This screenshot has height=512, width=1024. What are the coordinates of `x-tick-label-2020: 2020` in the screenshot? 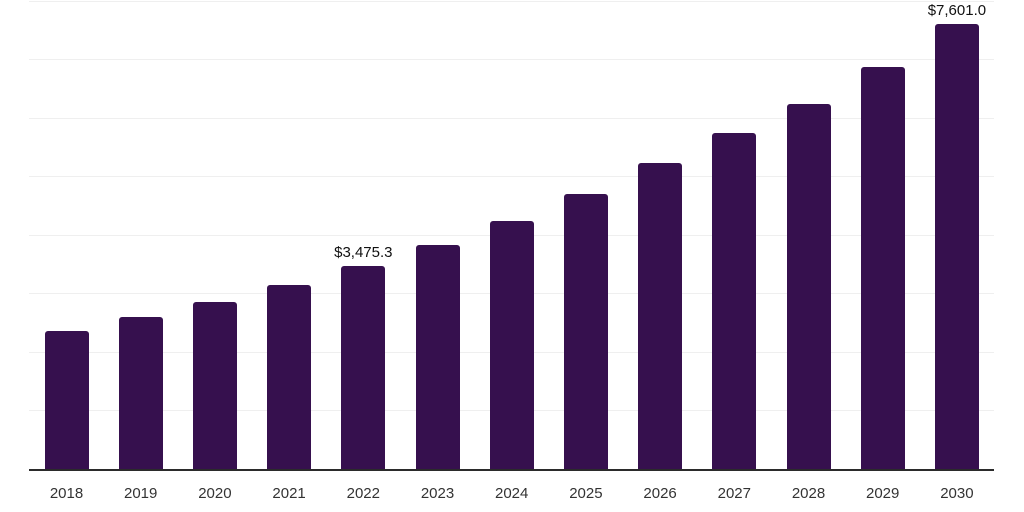 It's located at (215, 493).